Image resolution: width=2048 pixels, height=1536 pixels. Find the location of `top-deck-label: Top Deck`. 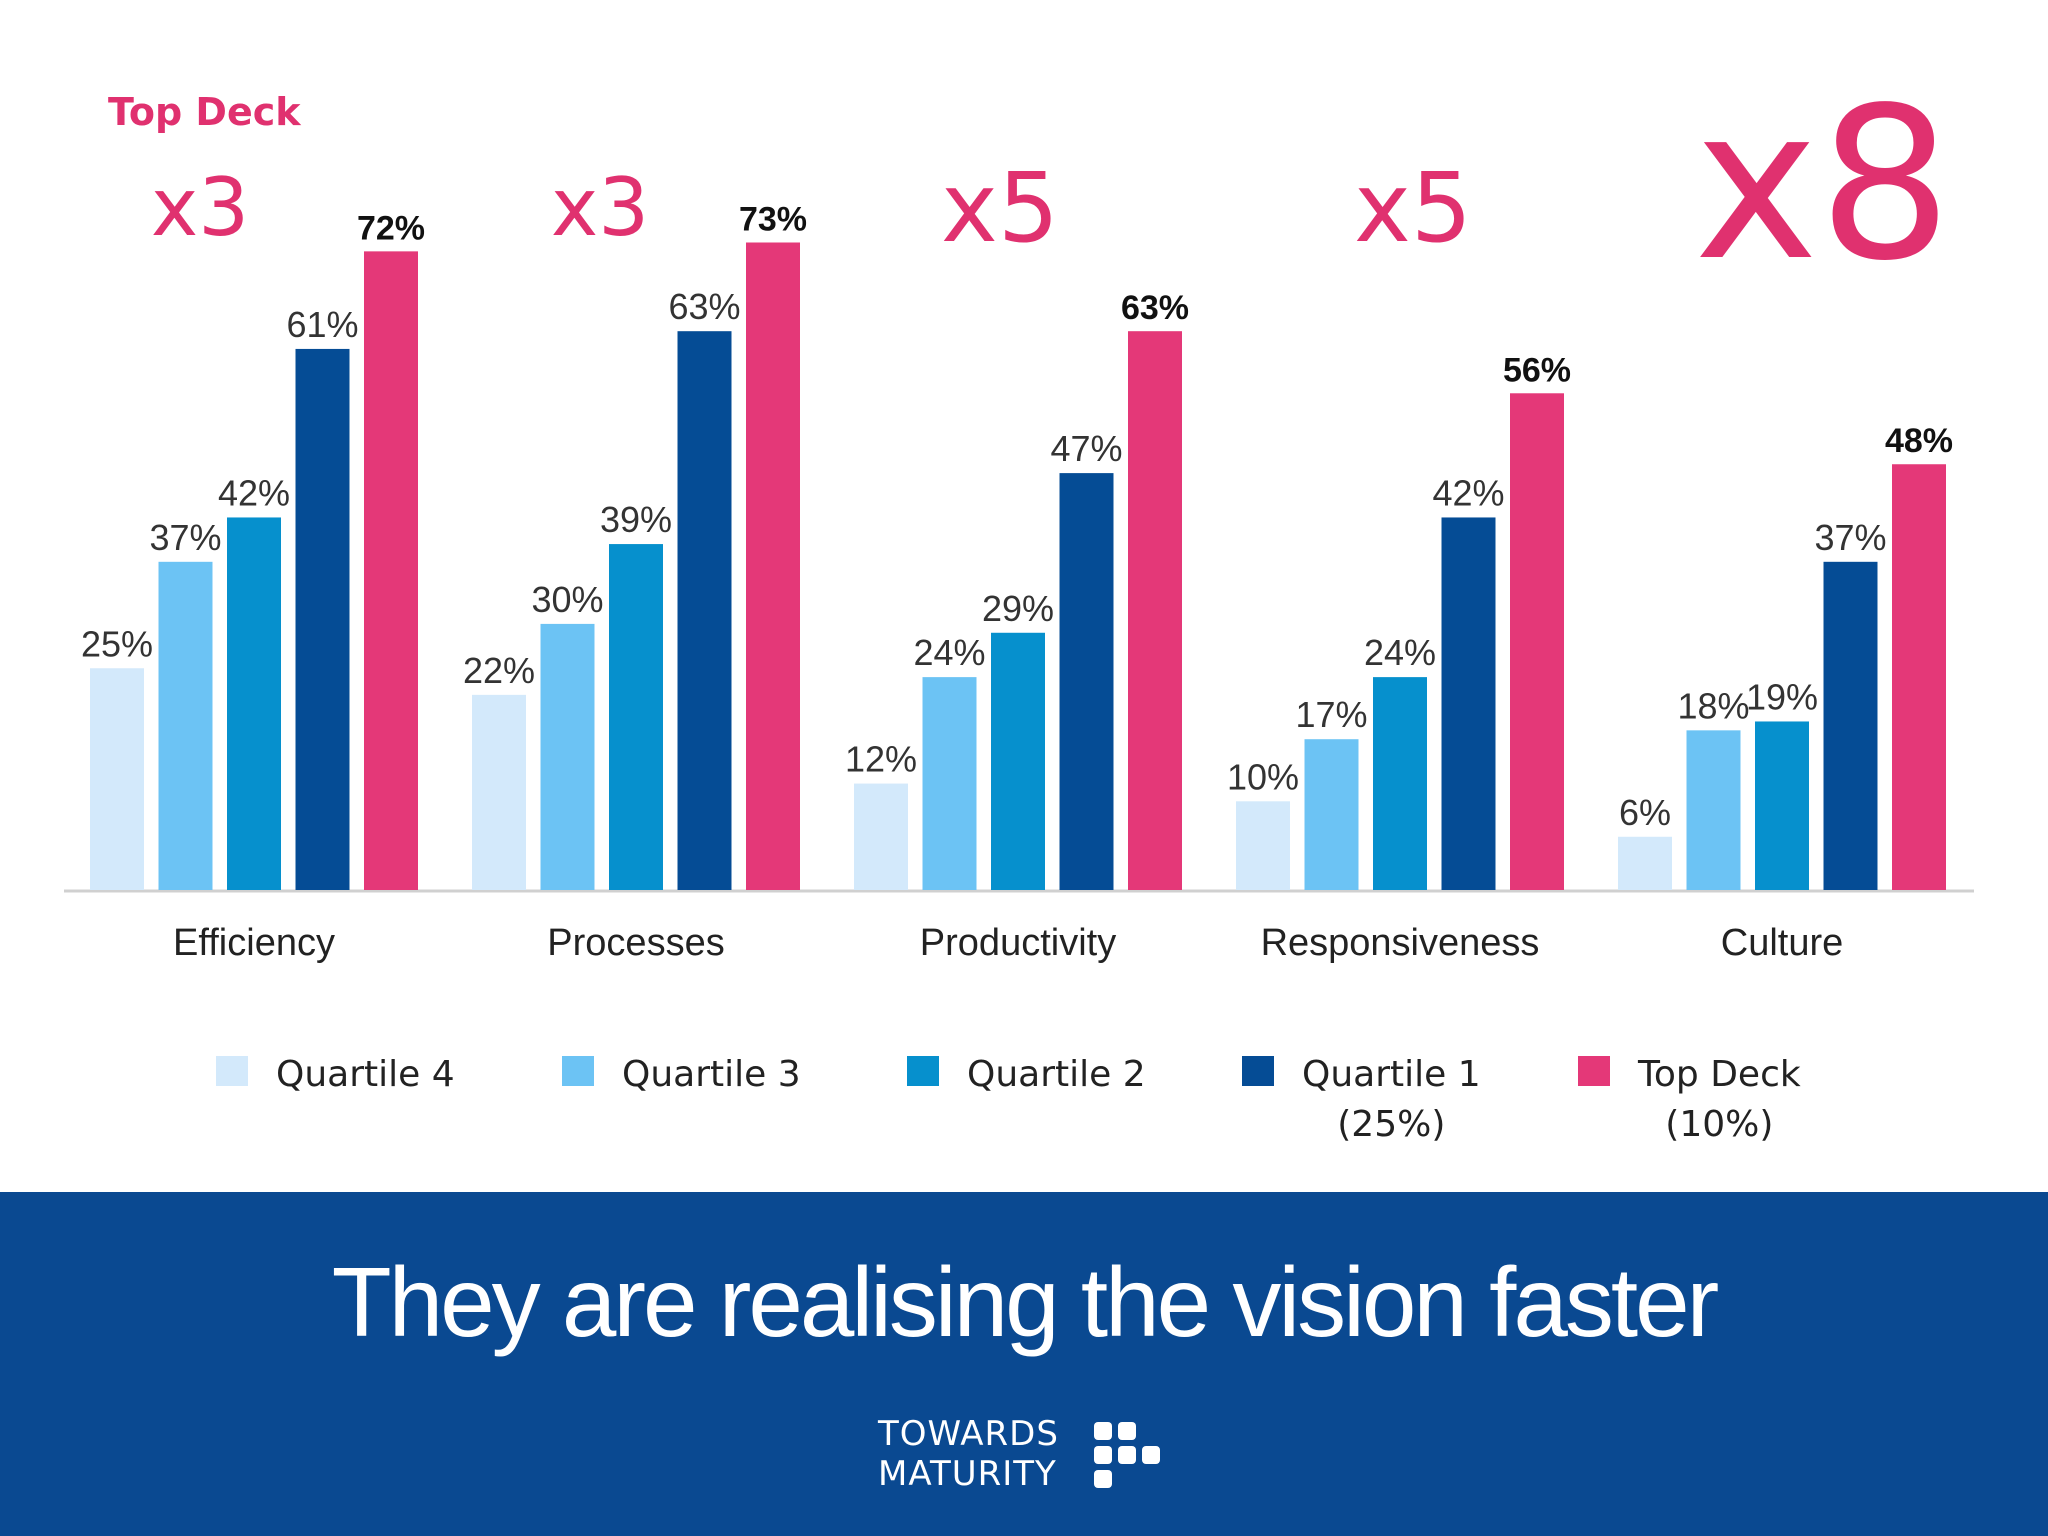

top-deck-label: Top Deck is located at coordinates (204, 112).